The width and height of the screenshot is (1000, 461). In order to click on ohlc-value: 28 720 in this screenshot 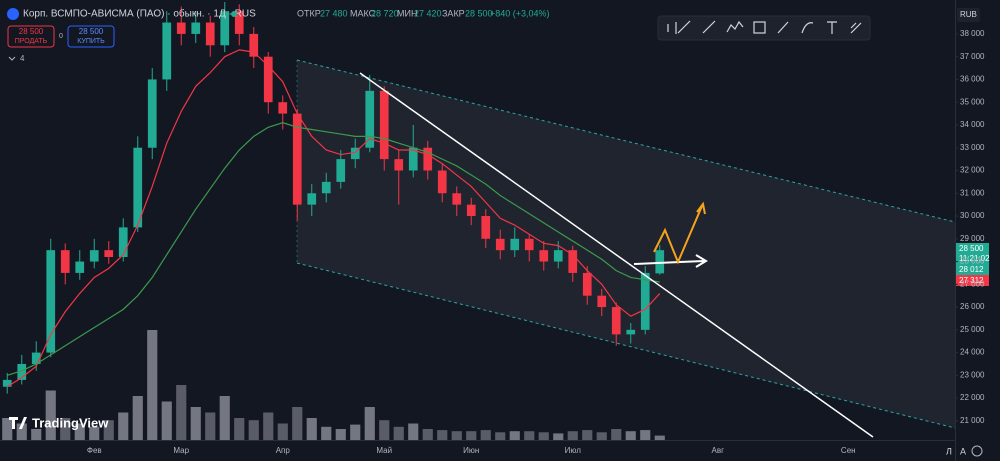, I will do `click(385, 13)`.